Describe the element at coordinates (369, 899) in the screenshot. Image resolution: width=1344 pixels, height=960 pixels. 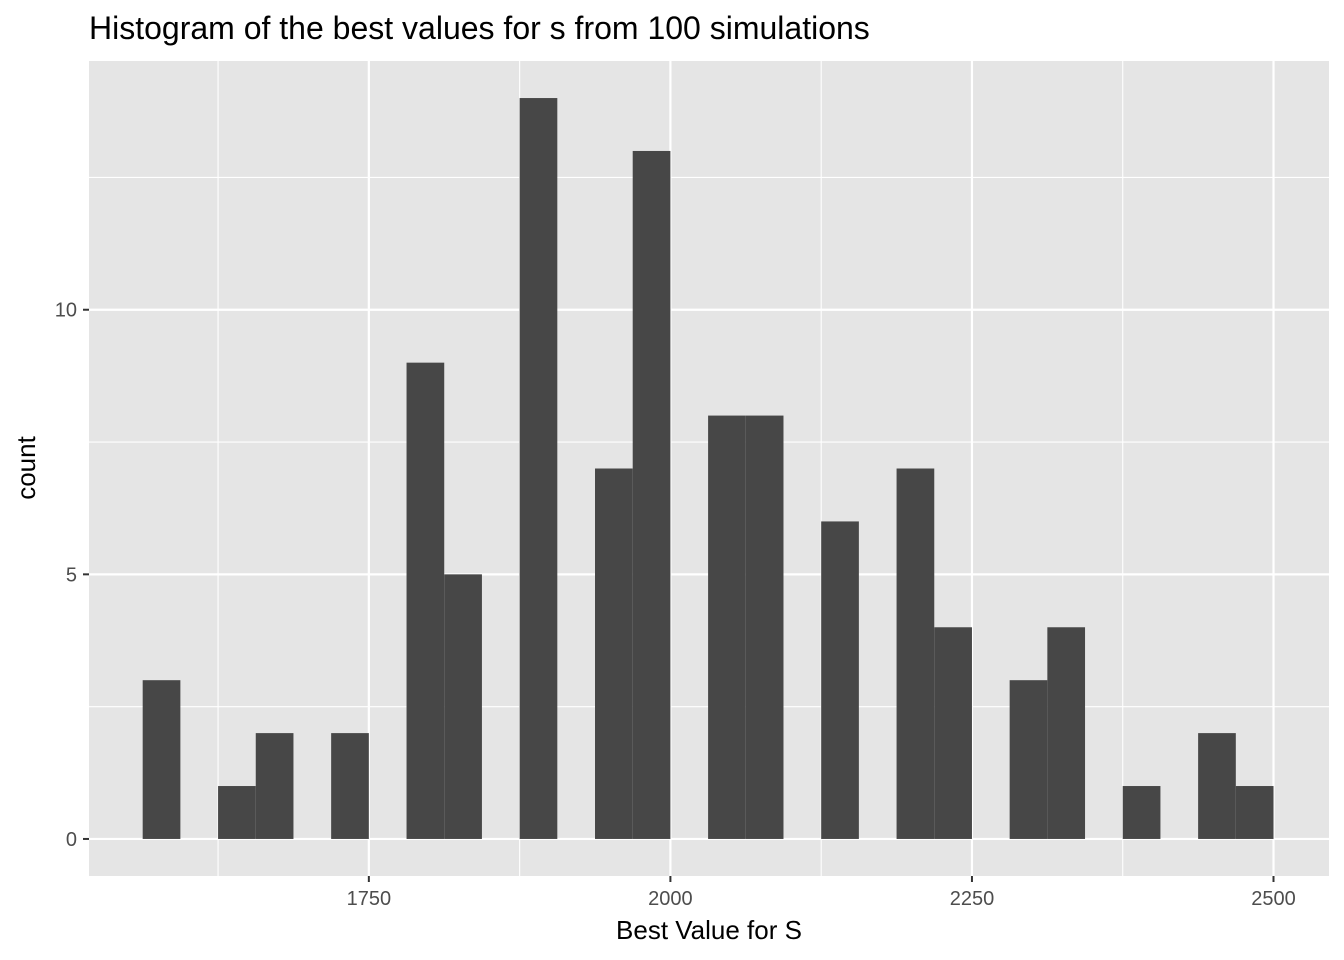
I see `x-tick-label: 1750` at that location.